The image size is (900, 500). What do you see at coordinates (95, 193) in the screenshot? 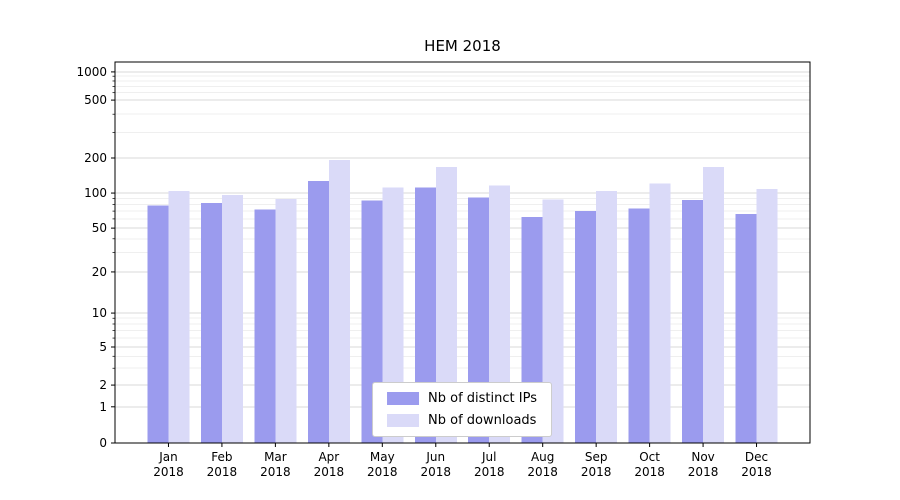
I see `svg-text: 100` at bounding box center [95, 193].